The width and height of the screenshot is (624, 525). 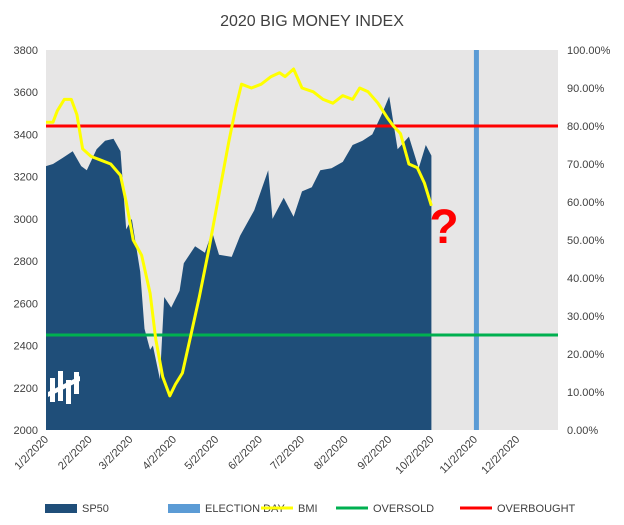 I want to click on x-tick-label: 1/2/2020, so click(x=31, y=453).